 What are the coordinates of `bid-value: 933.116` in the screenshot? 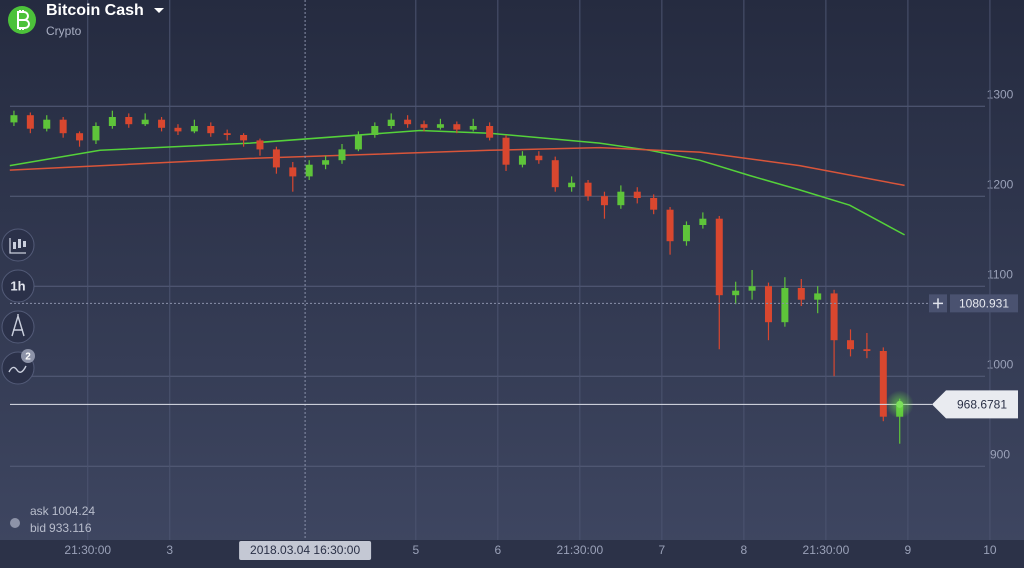 It's located at (70, 528).